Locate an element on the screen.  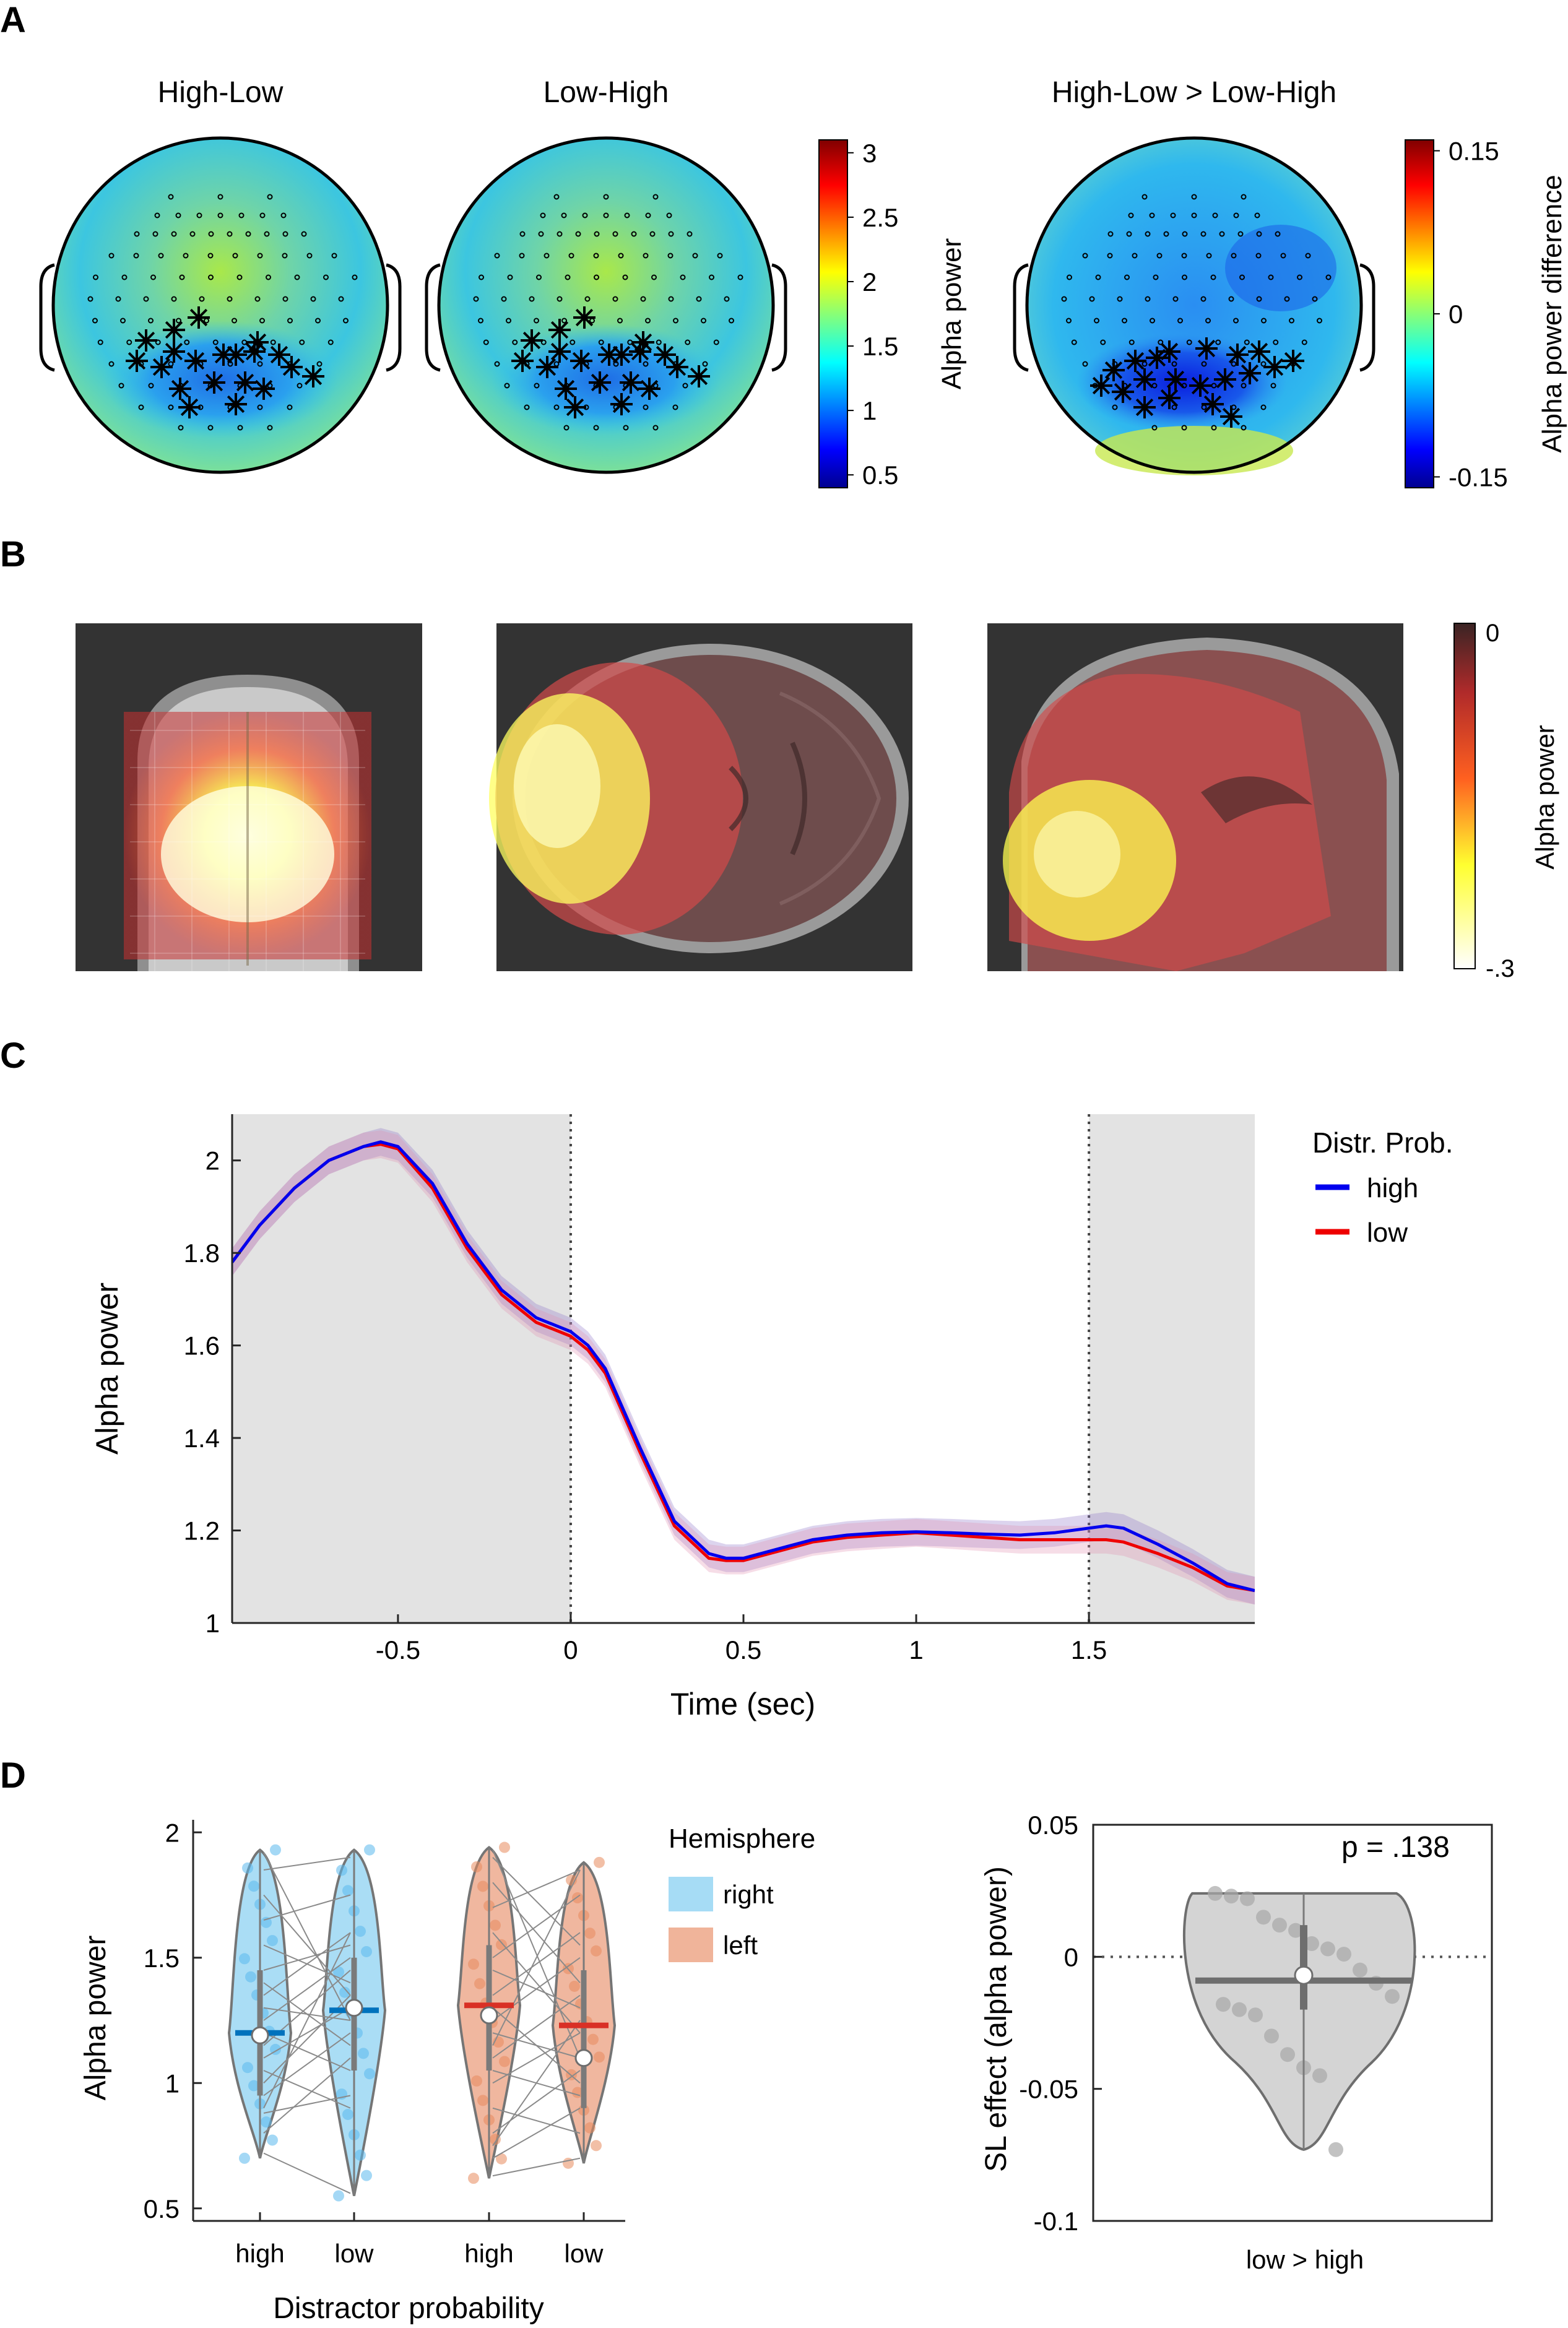
legend-title: Distr. Prob. is located at coordinates (1382, 1143).